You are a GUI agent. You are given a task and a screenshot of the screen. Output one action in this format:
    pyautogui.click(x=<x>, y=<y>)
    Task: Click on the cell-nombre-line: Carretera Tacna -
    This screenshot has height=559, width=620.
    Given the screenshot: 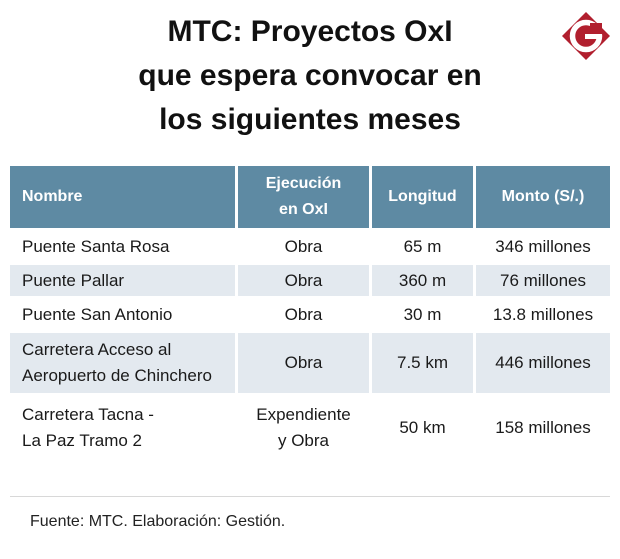 What is the action you would take?
    pyautogui.click(x=88, y=414)
    